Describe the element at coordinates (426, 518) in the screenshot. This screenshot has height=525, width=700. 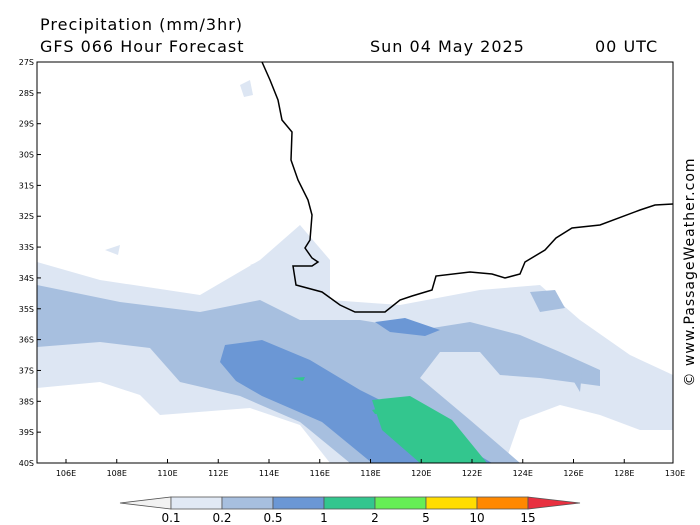
I see `legend-label: 5` at that location.